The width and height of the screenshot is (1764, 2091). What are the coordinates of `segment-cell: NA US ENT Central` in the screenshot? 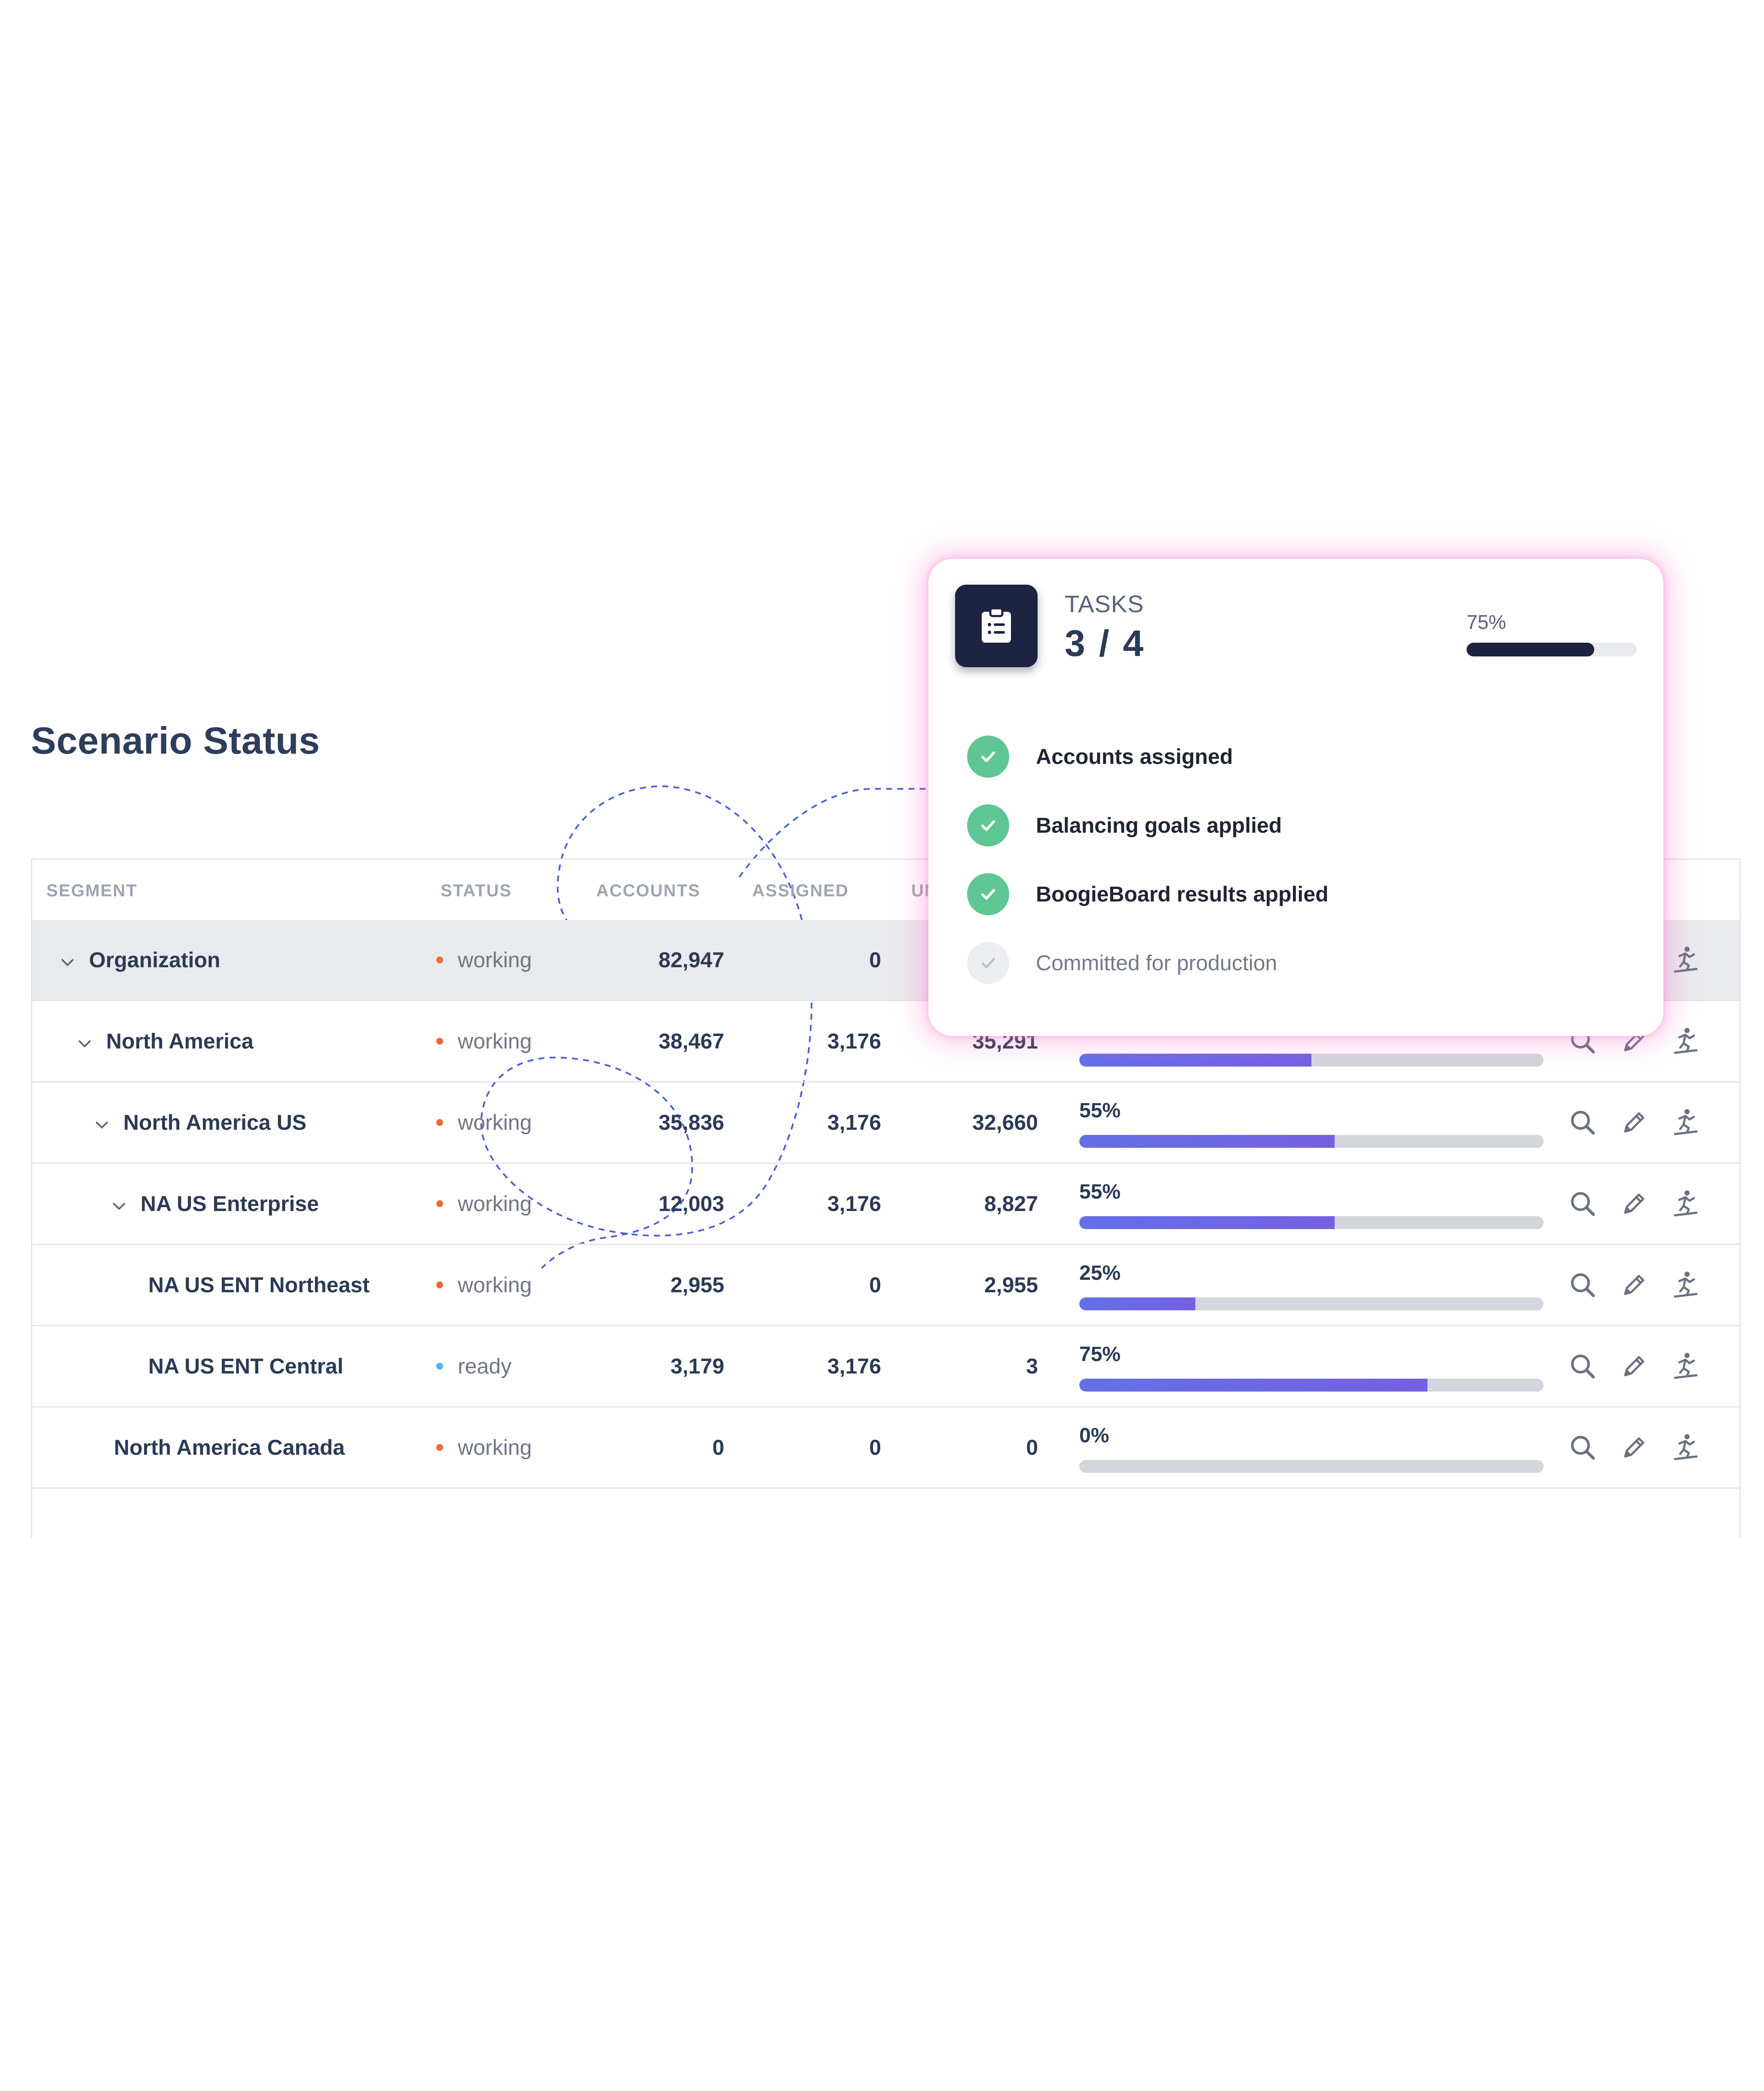 It's located at (245, 1366).